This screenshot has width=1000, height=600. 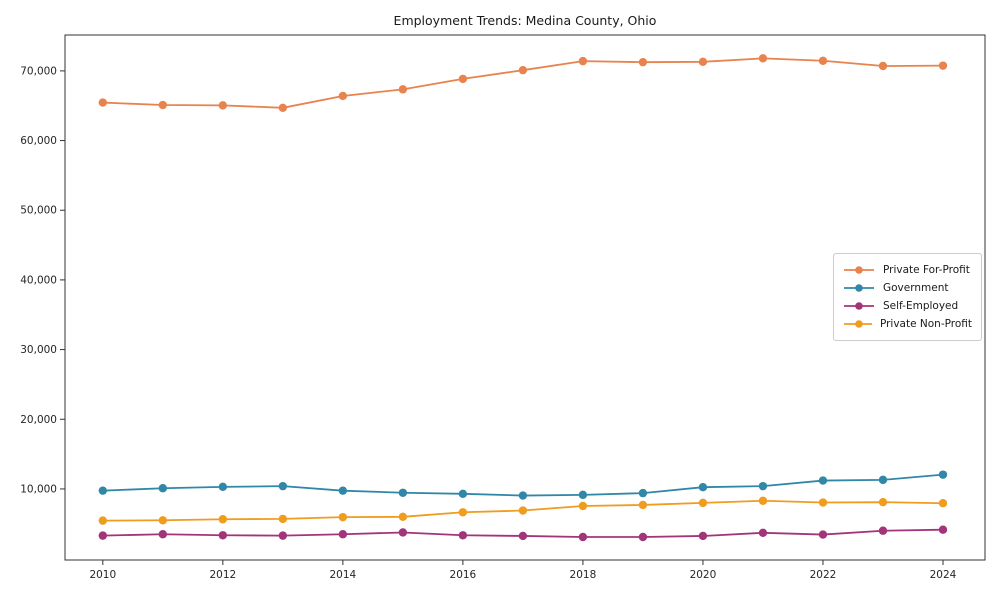 I want to click on x-tick-label: 2020, so click(x=703, y=575).